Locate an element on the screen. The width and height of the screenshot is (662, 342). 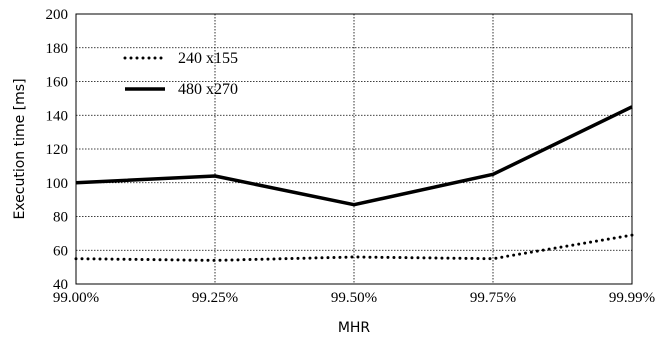
y-tick-label: 180 is located at coordinates (57, 49).